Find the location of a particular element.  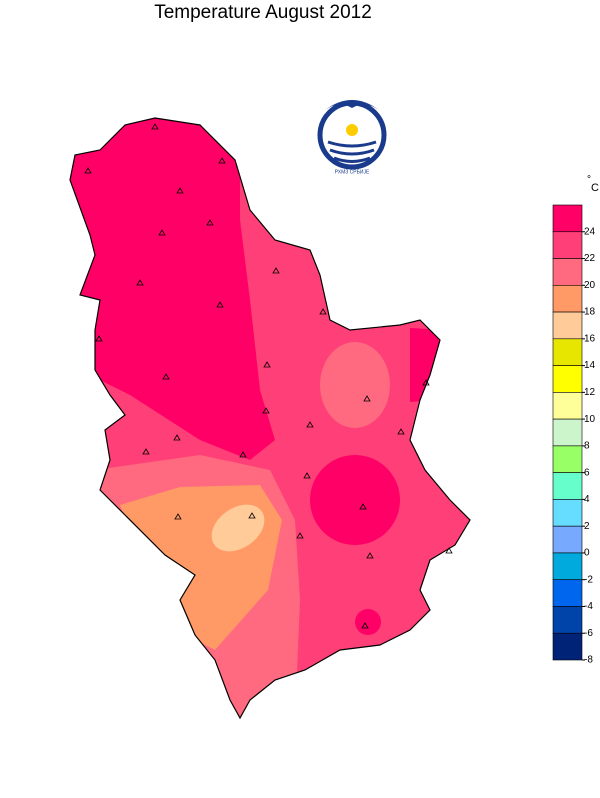

unit-symbol: ° is located at coordinates (589, 180).